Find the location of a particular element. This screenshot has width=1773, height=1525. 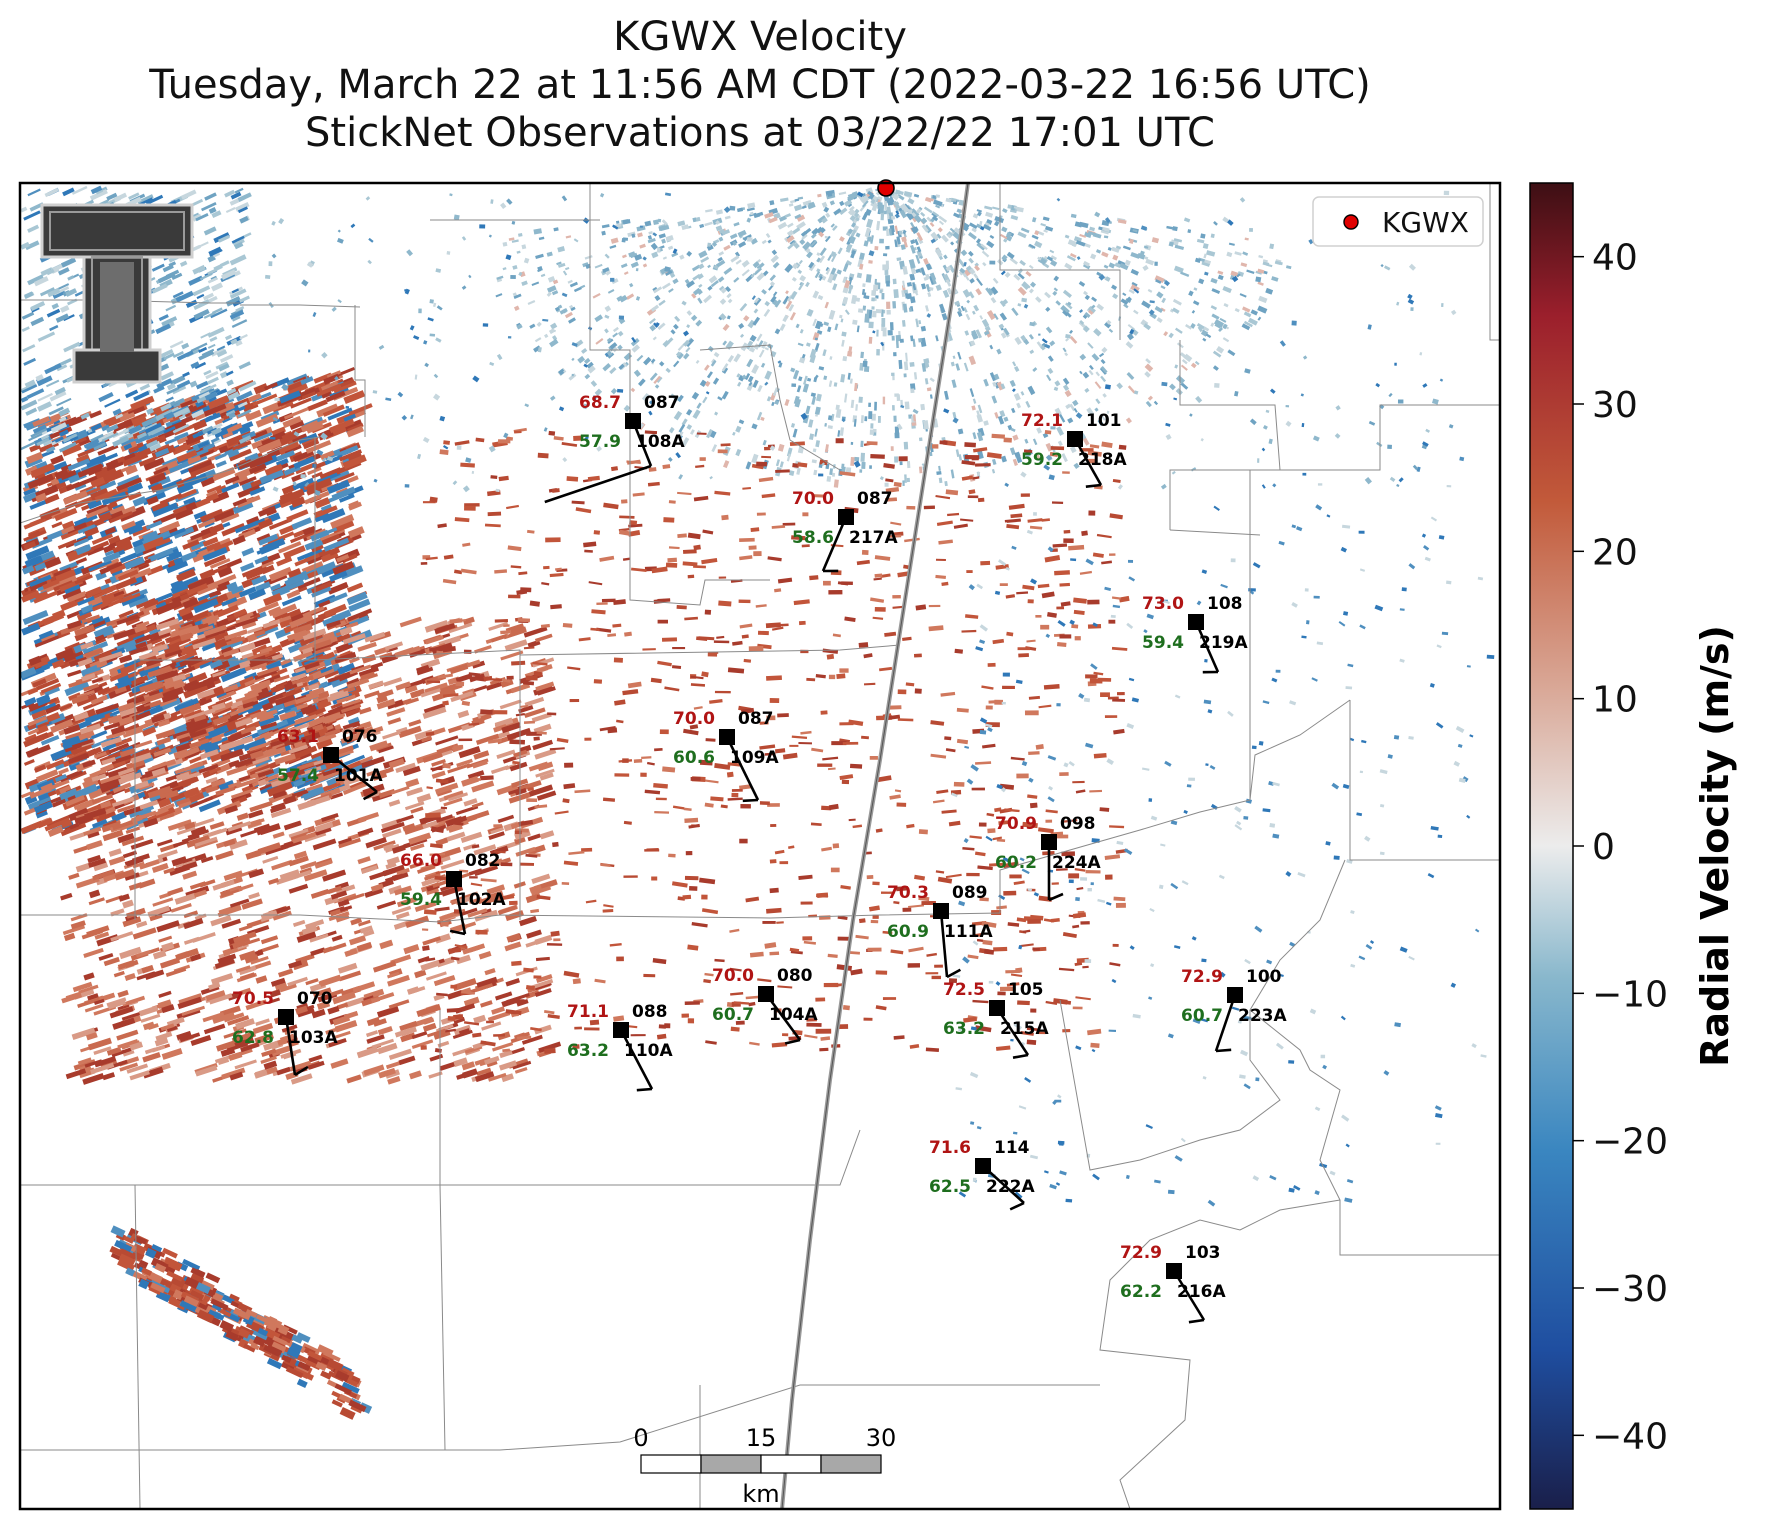

title-radar: KGWX Velocity is located at coordinates (760, 37).